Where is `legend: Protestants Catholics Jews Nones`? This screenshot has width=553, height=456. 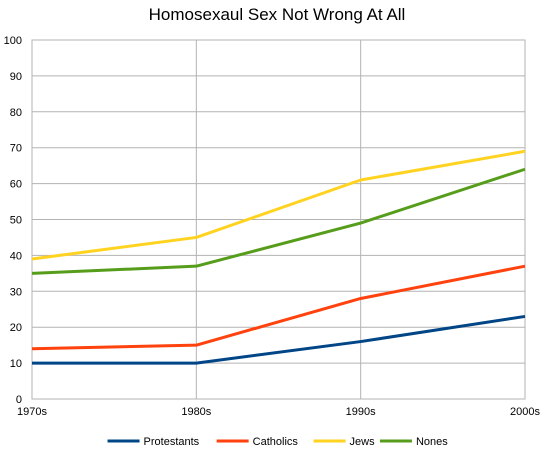 legend: Protestants Catholics Jews Nones is located at coordinates (277, 442).